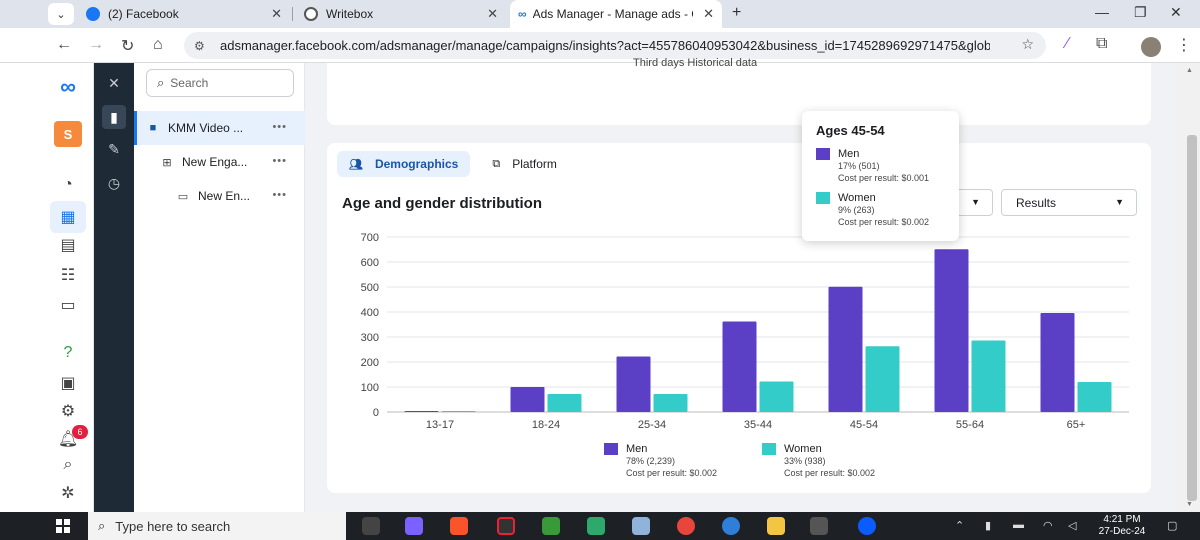 This screenshot has width=1200, height=540. Describe the element at coordinates (292, 14) in the screenshot. I see `tab-separator` at that location.